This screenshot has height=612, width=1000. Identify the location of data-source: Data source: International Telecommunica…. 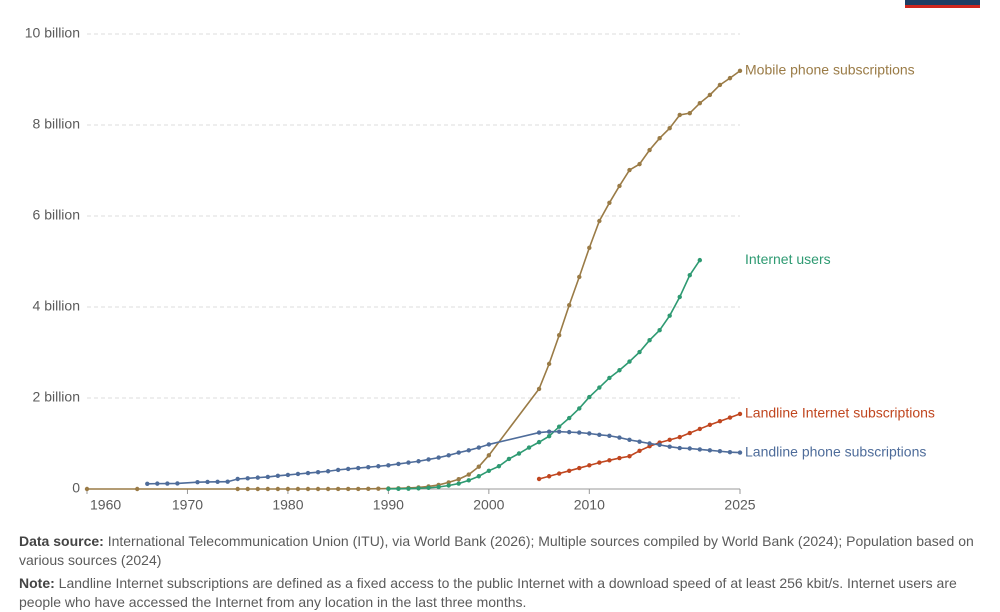
(501, 551).